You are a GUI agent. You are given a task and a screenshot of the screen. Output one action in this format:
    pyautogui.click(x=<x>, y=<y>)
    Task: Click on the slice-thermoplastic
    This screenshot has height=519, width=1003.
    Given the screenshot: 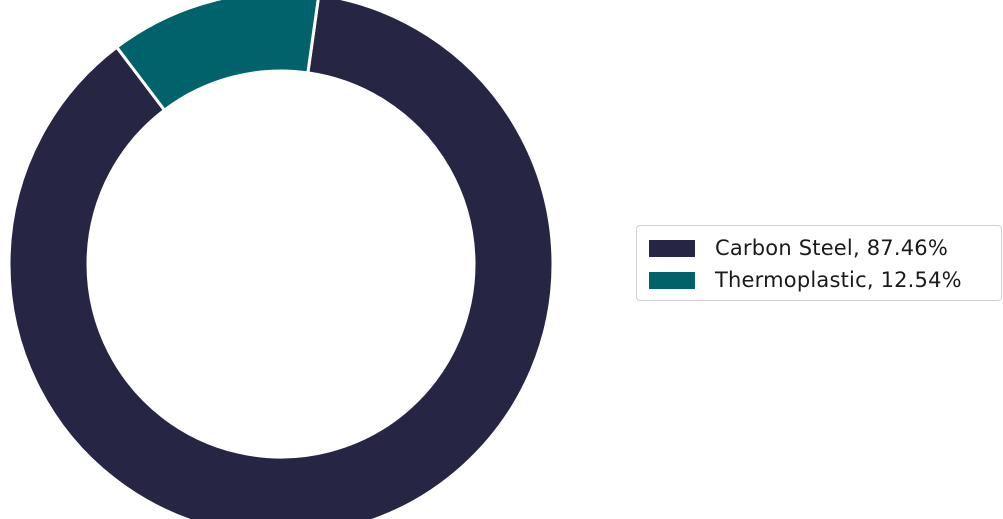 What is the action you would take?
    pyautogui.click(x=217, y=56)
    